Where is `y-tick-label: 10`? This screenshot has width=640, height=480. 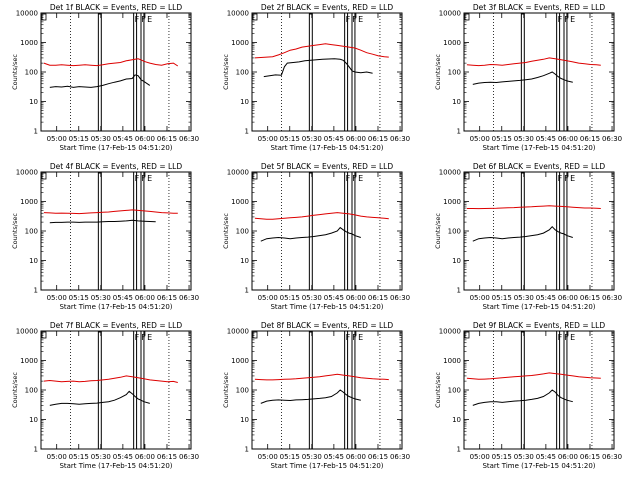 y-tick-label: 10 is located at coordinates (456, 102).